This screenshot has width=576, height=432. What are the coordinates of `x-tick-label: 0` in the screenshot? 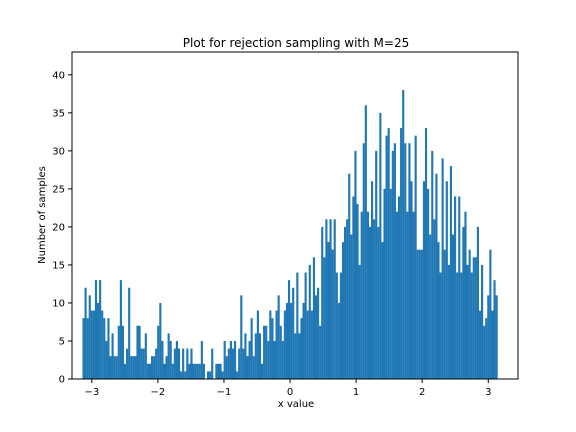 It's located at (290, 392).